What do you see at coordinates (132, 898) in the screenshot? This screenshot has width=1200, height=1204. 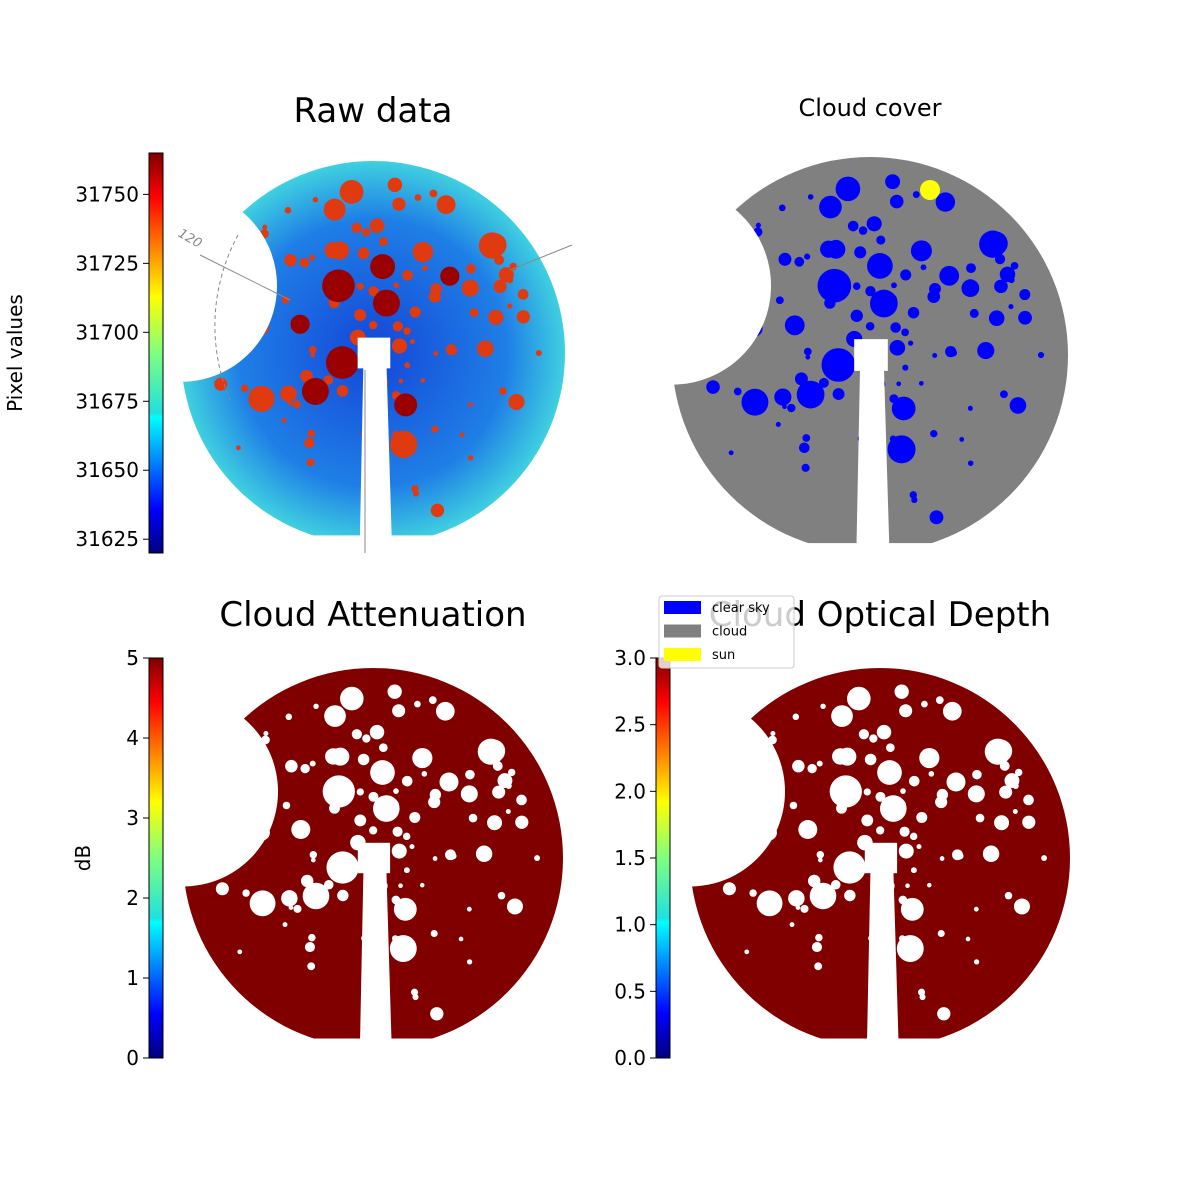 I see `colorbar-tick-label: 2` at bounding box center [132, 898].